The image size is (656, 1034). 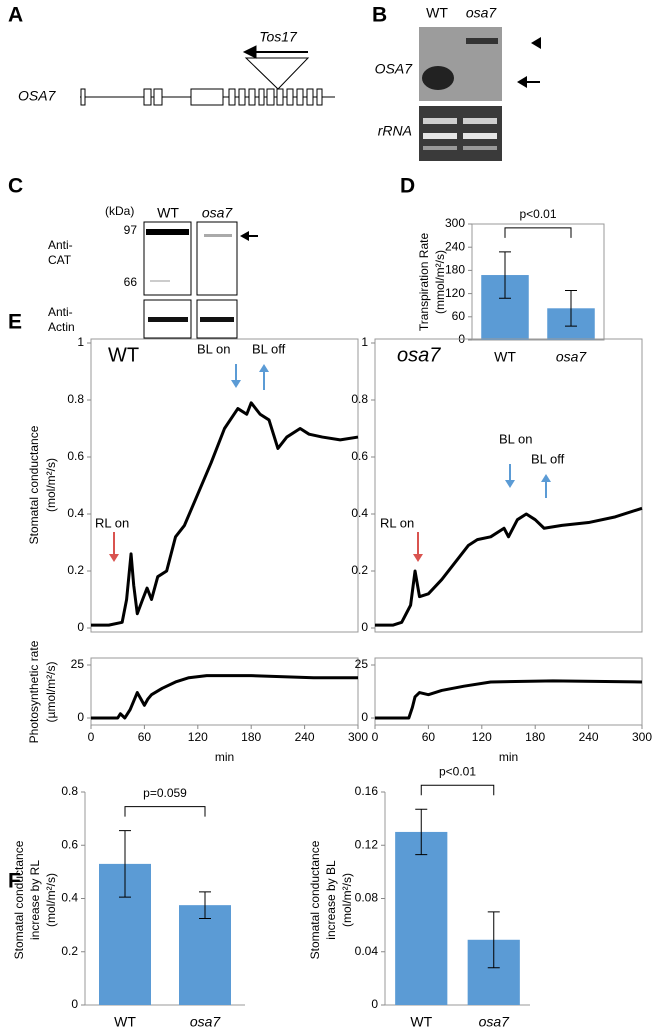 I want to click on y-tick-label: 0.04, so click(x=367, y=951).